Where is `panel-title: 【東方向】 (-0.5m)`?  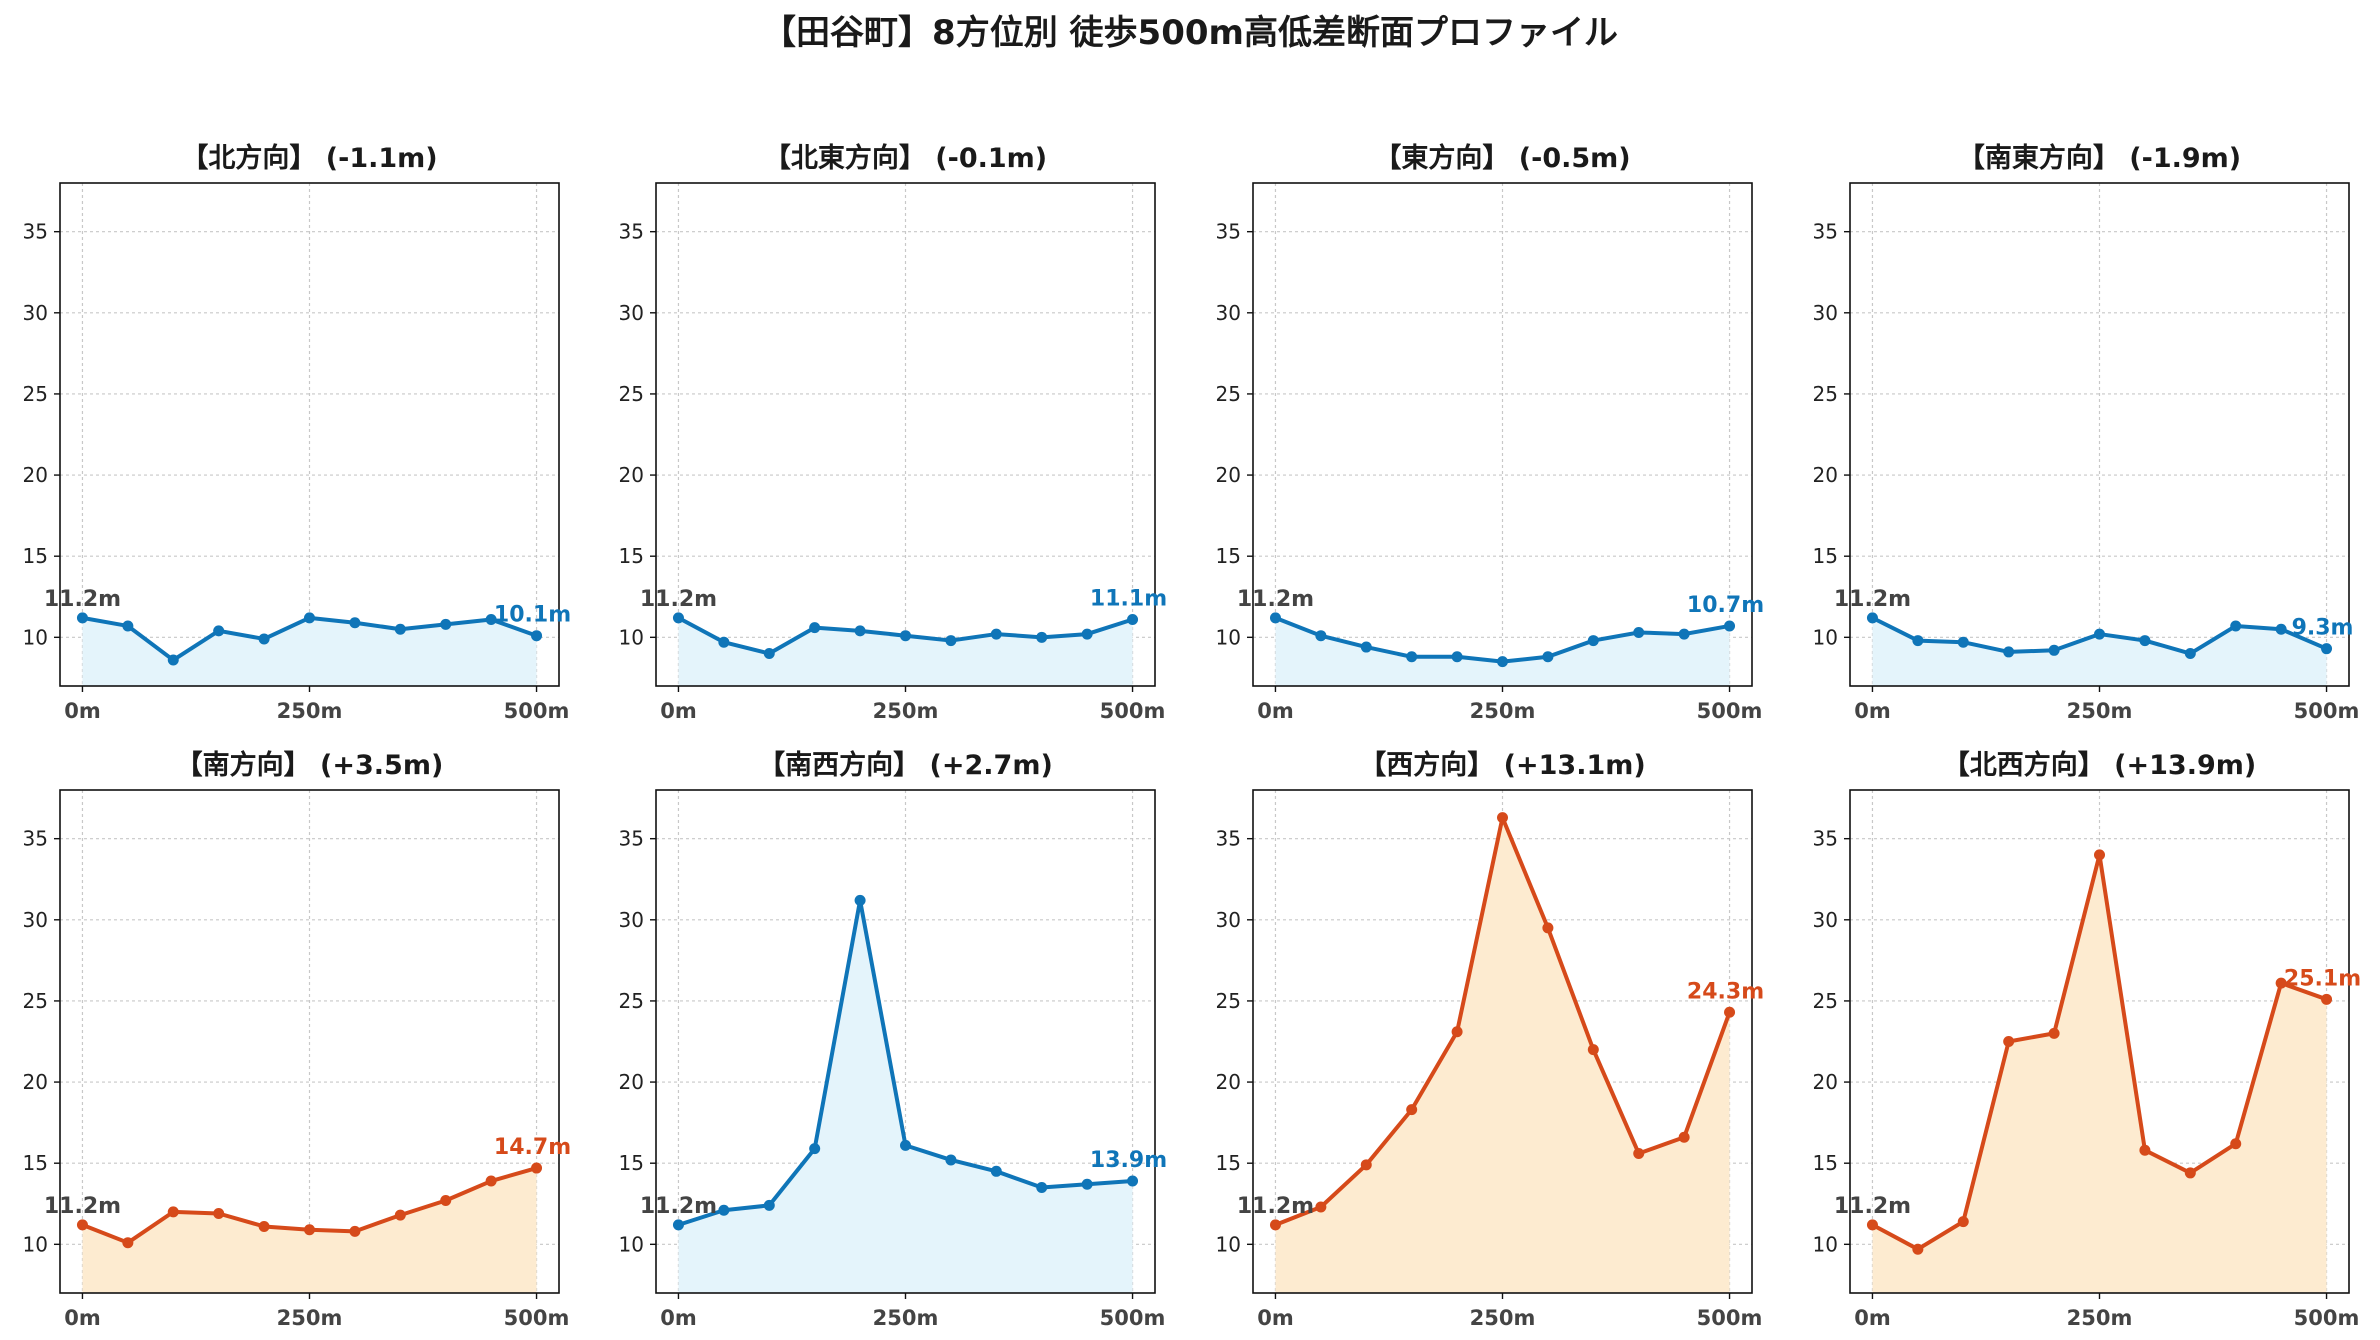 panel-title: 【東方向】 (-0.5m) is located at coordinates (1502, 158).